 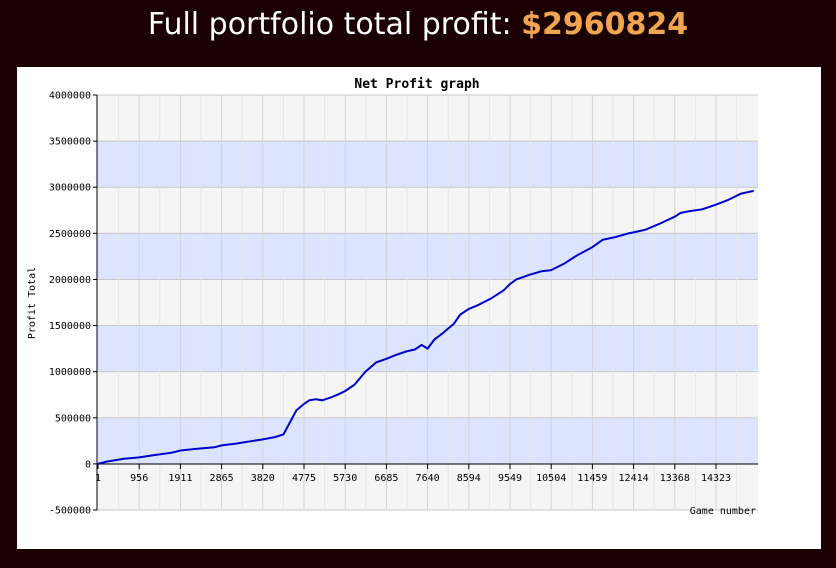 I want to click on x-tick-label: 11459, so click(x=592, y=478).